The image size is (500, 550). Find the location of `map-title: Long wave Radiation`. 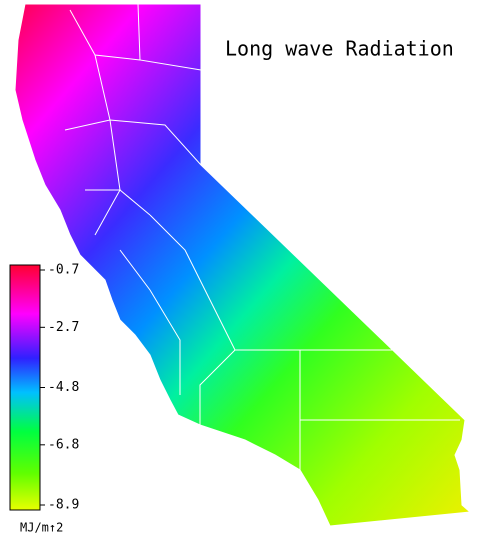

map-title: Long wave Radiation is located at coordinates (339, 49).